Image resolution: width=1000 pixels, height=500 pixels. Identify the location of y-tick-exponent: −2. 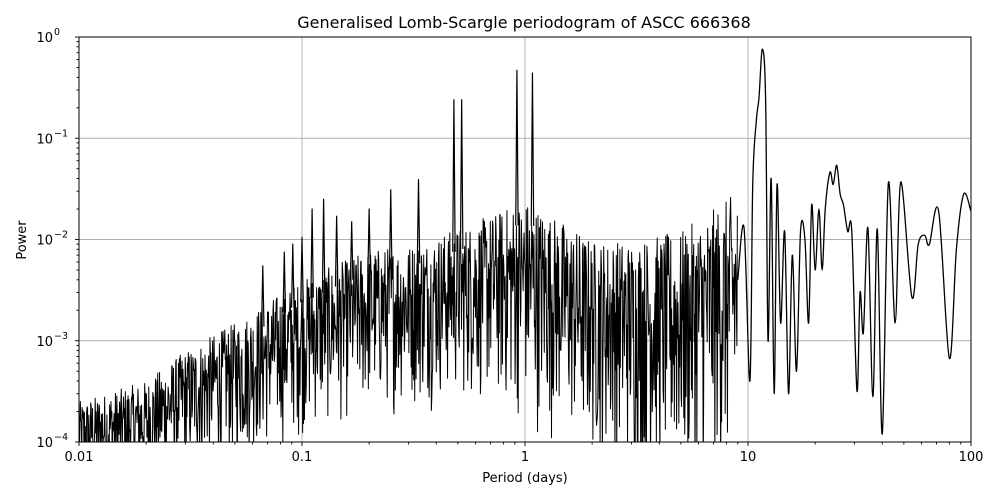
(61, 235).